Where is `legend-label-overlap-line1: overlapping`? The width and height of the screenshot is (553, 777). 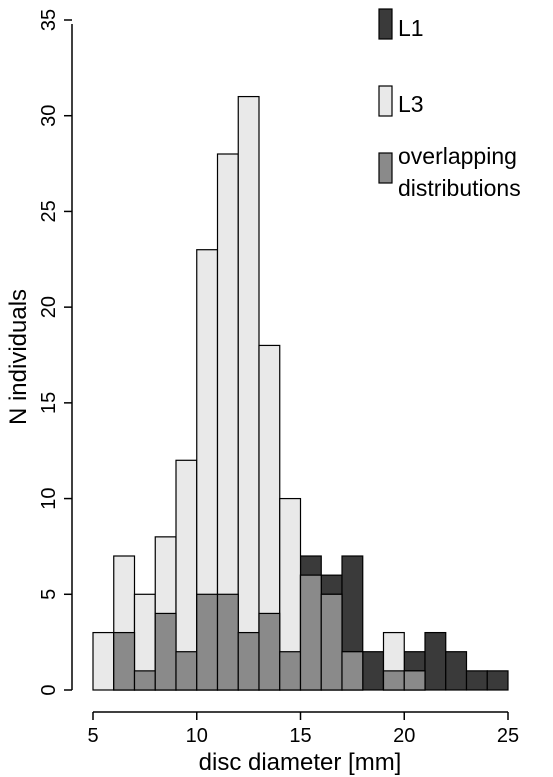
legend-label-overlap-line1: overlapping is located at coordinates (457, 156).